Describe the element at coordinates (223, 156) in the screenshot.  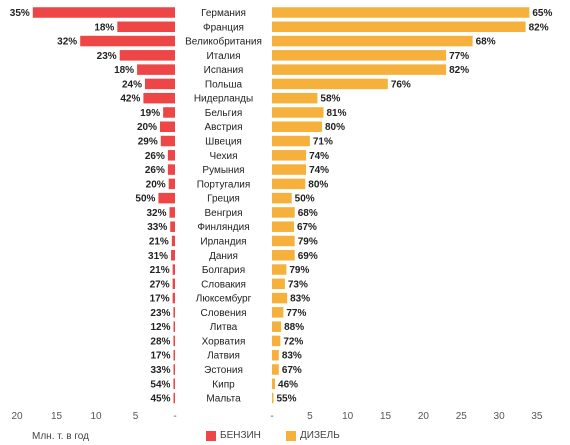
I see `country-label: Чехия` at that location.